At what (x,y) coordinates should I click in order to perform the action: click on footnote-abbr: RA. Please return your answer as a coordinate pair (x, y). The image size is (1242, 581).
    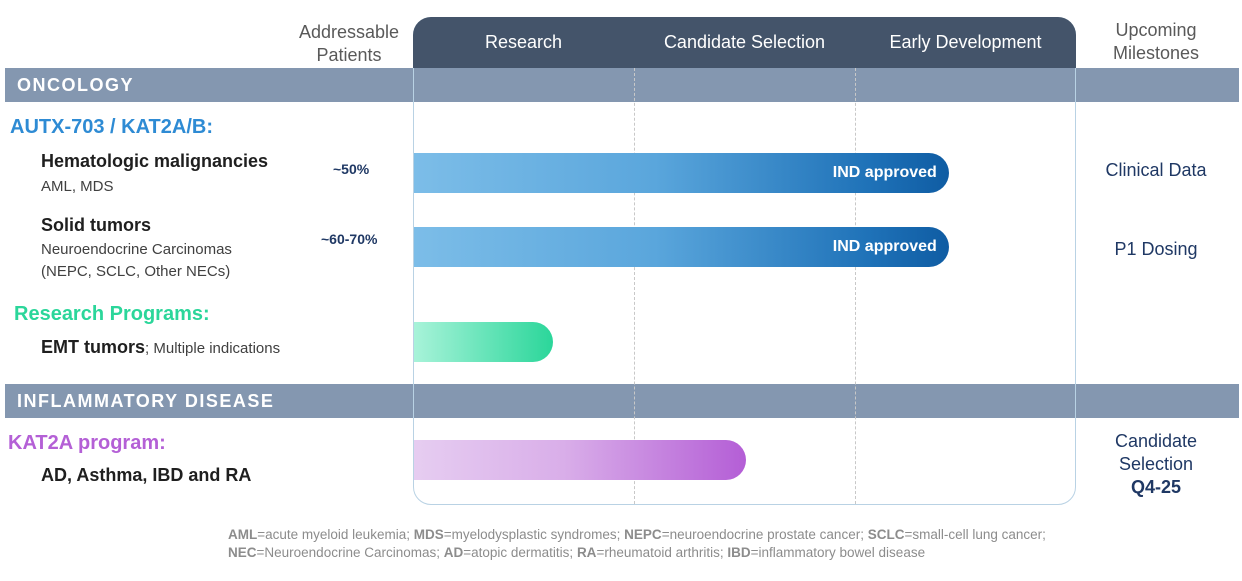
    Looking at the image, I should click on (586, 552).